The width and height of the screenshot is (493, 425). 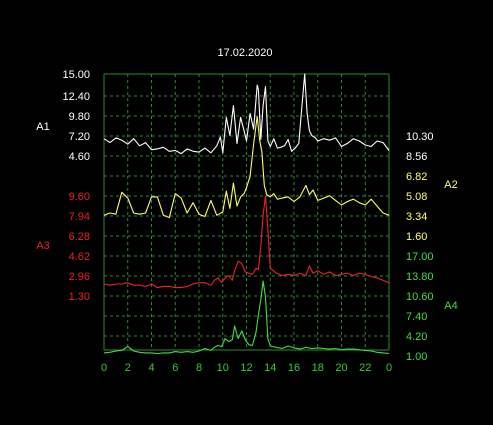 I want to click on x-tick-label: 18, so click(x=318, y=368).